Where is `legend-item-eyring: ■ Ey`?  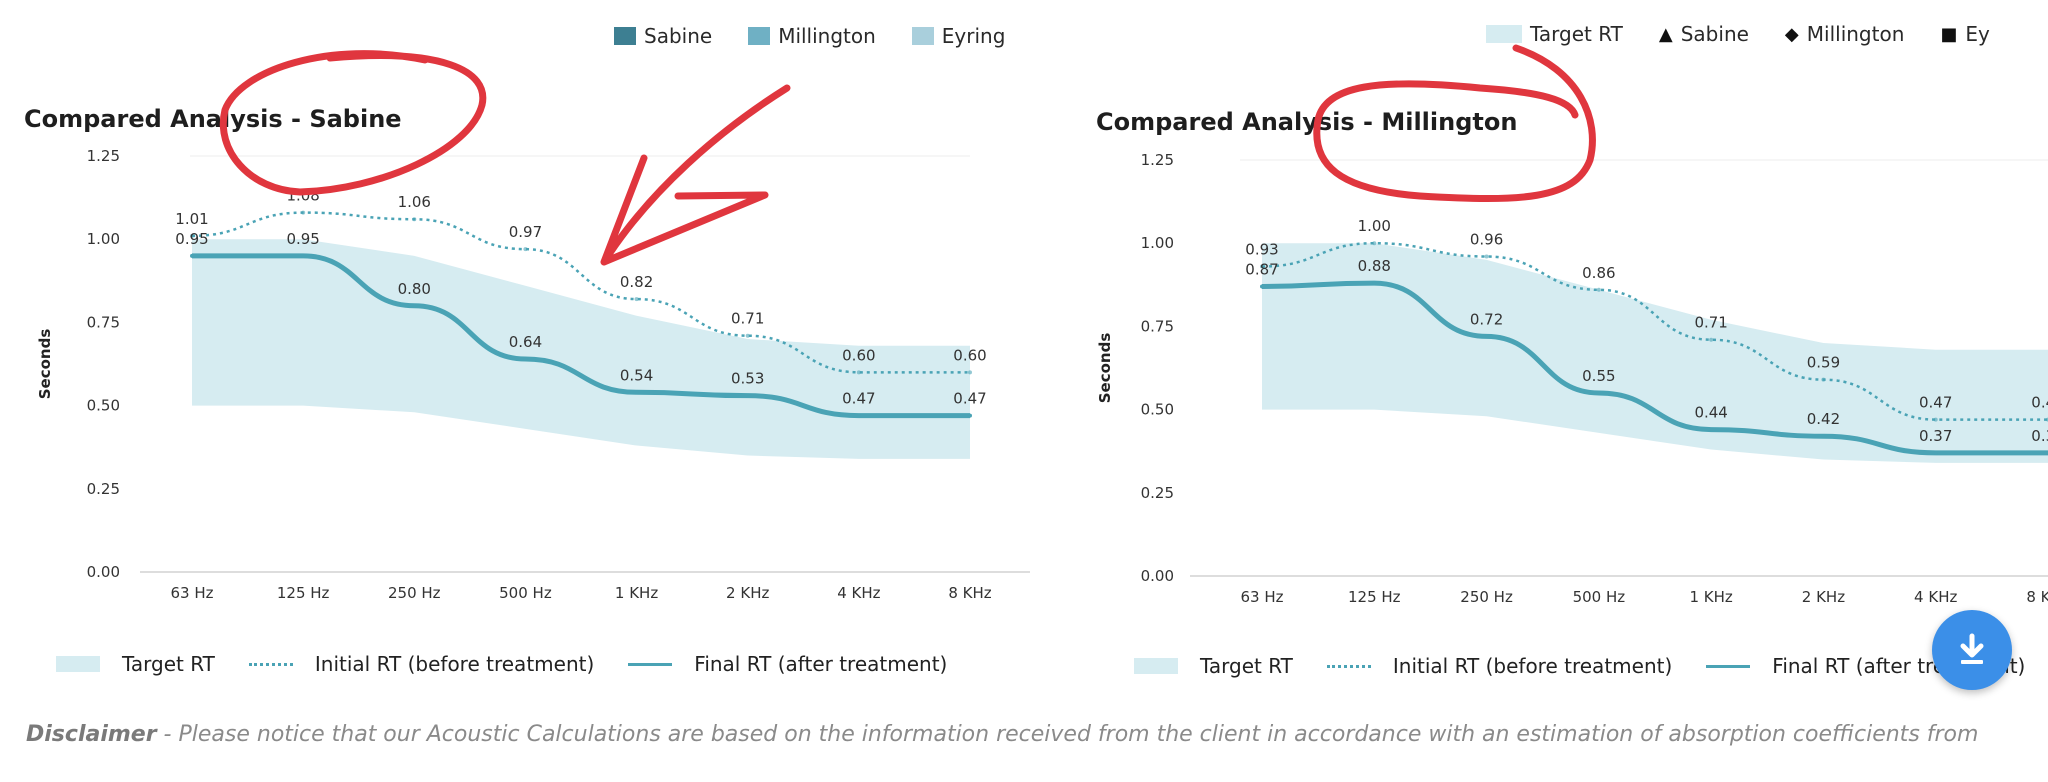 legend-item-eyring: ■ Ey is located at coordinates (1965, 34).